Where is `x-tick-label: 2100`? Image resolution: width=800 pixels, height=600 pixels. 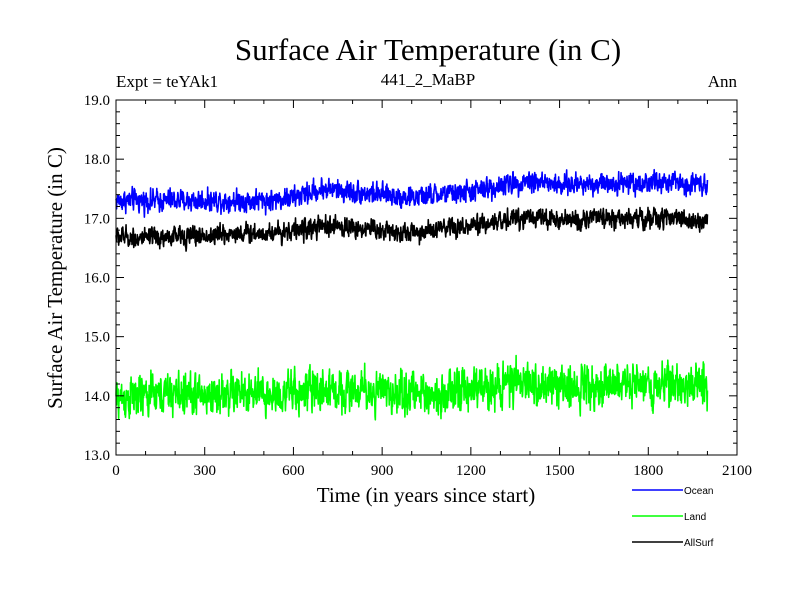 x-tick-label: 2100 is located at coordinates (737, 471).